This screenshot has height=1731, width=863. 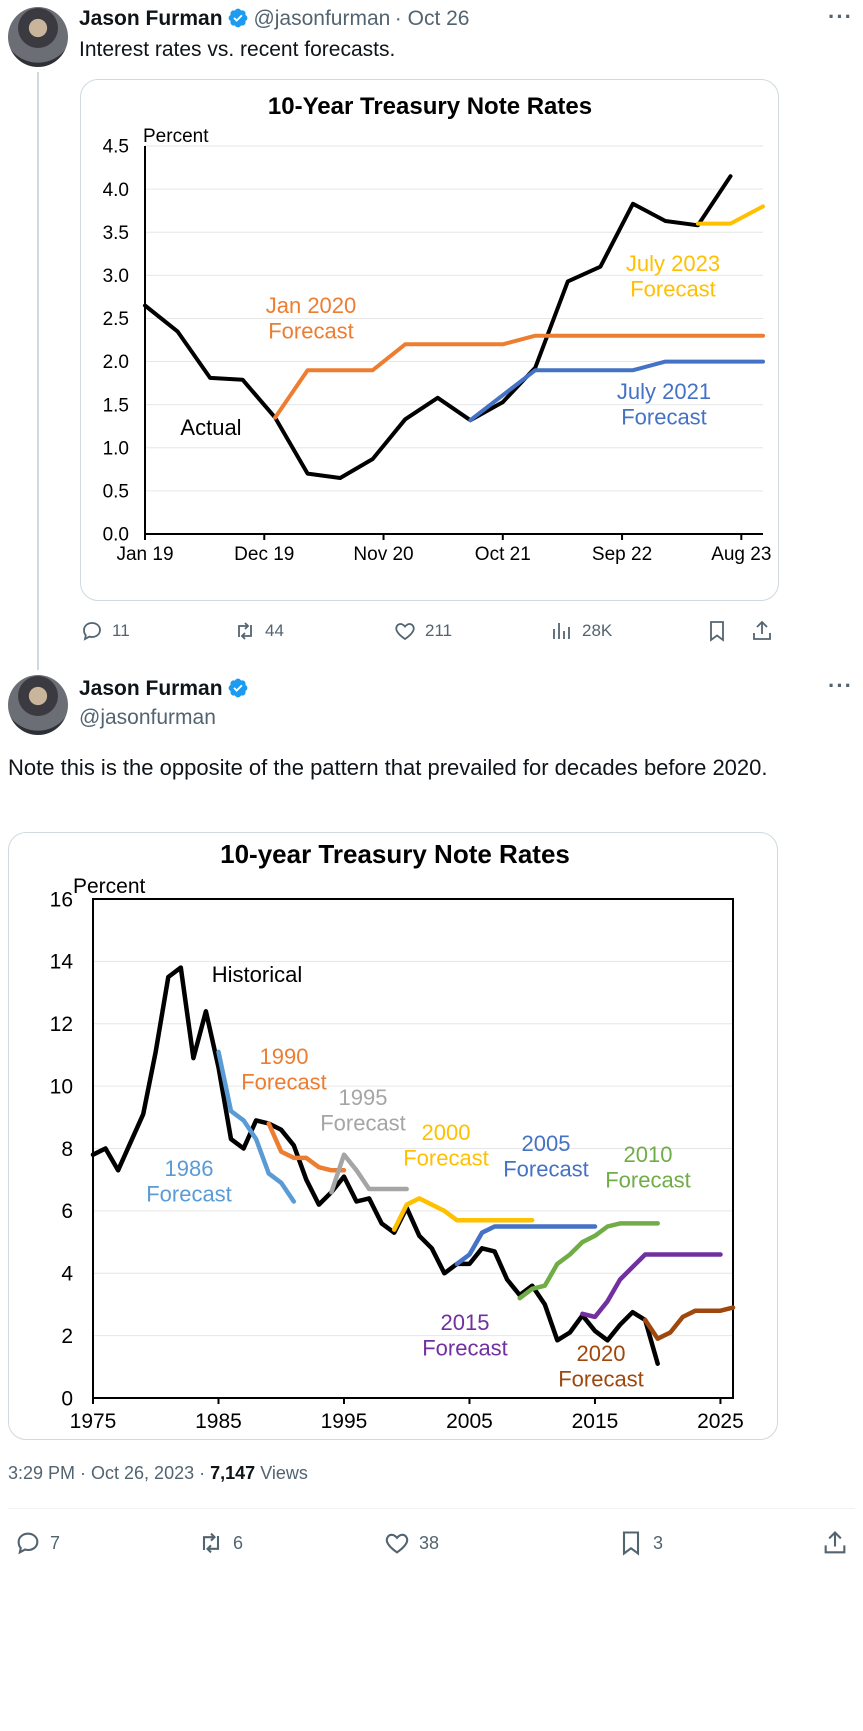 What do you see at coordinates (67, 1149) in the screenshot?
I see `y-tick-label: 8` at bounding box center [67, 1149].